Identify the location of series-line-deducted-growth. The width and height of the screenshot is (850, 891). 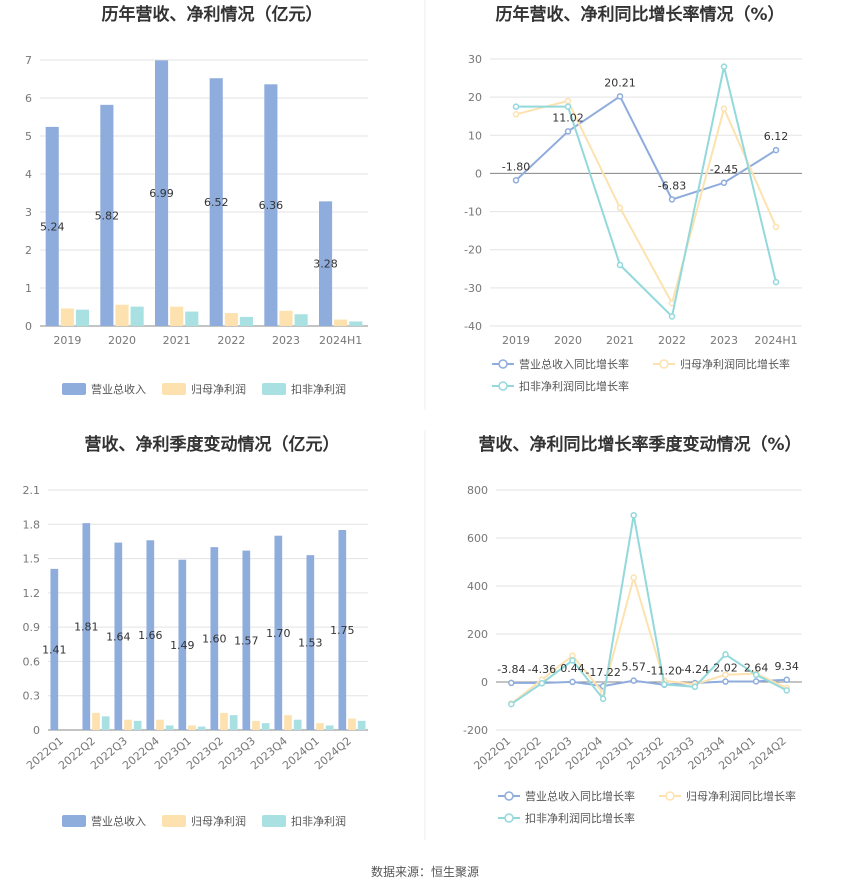
(646, 192).